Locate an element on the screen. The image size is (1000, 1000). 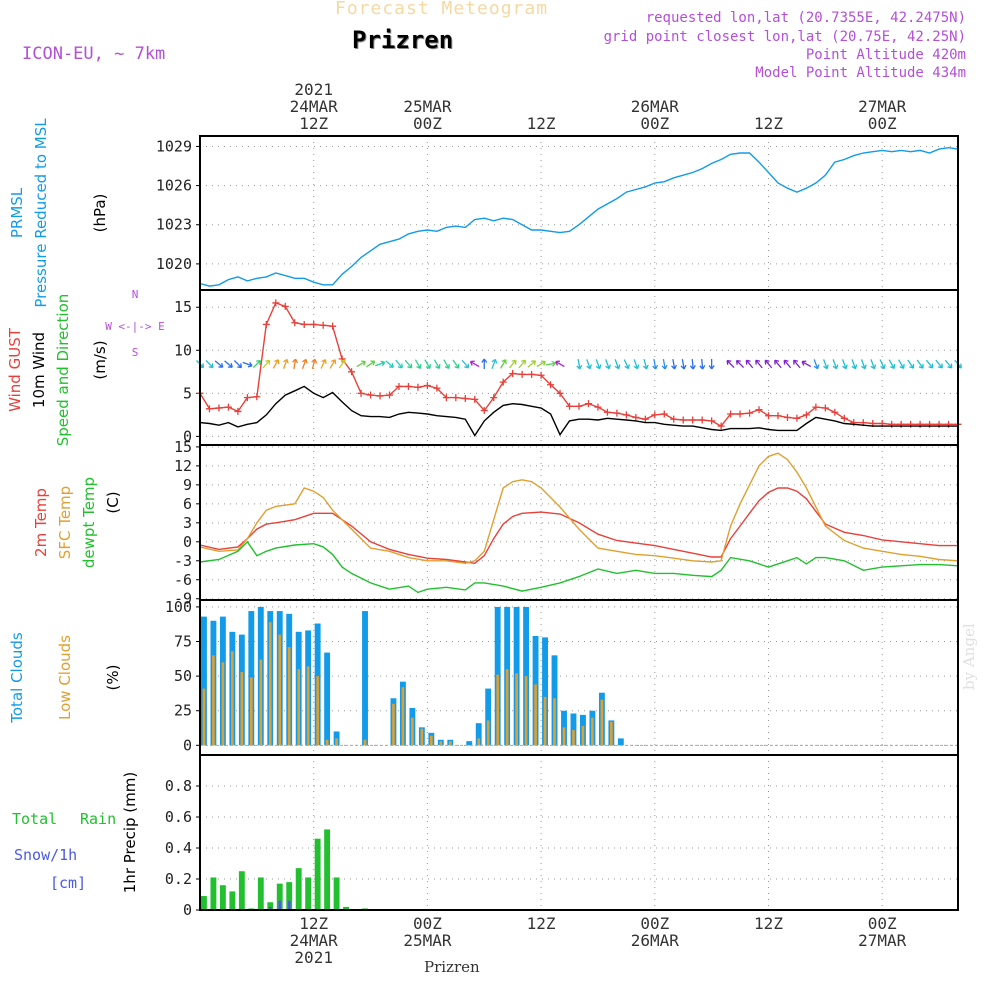
y-tick-label: -9 is located at coordinates (183, 599).